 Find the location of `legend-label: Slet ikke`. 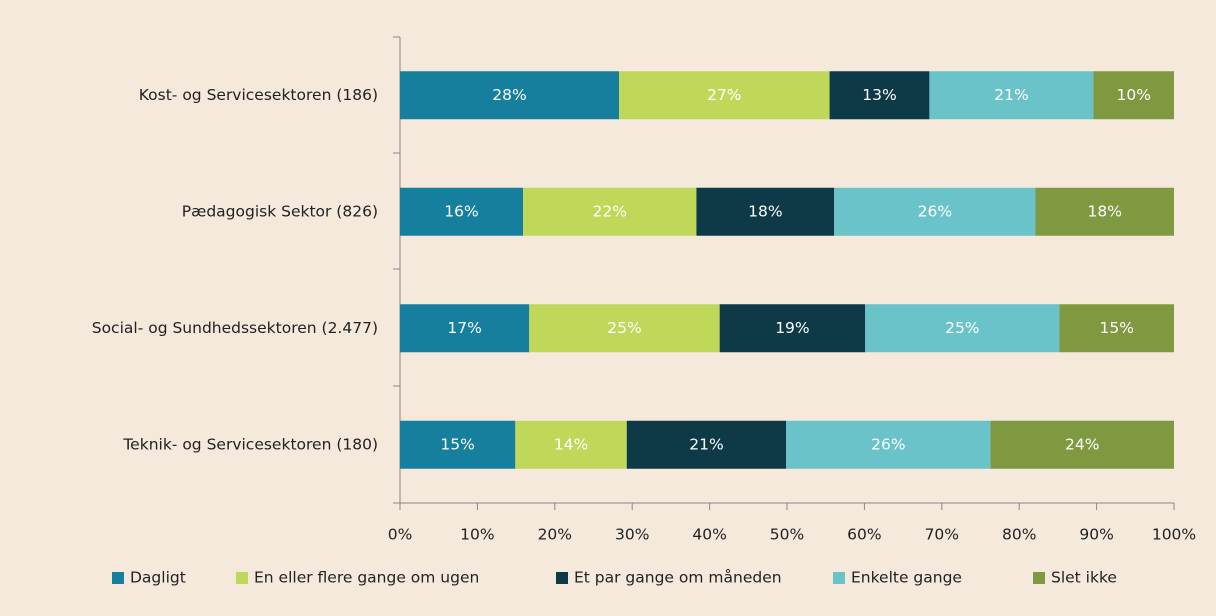

legend-label: Slet ikke is located at coordinates (1084, 578).